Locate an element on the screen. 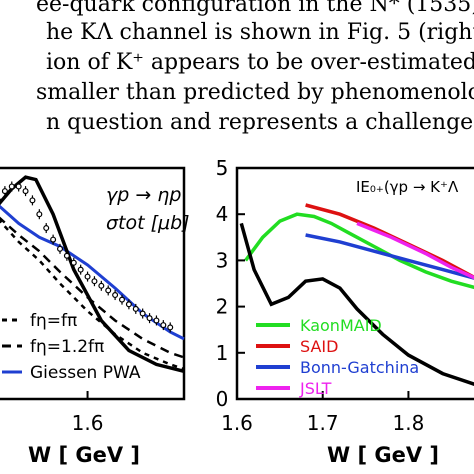 This screenshot has height=474, width=474. right-x-tick-label: 1.8 is located at coordinates (409, 423).